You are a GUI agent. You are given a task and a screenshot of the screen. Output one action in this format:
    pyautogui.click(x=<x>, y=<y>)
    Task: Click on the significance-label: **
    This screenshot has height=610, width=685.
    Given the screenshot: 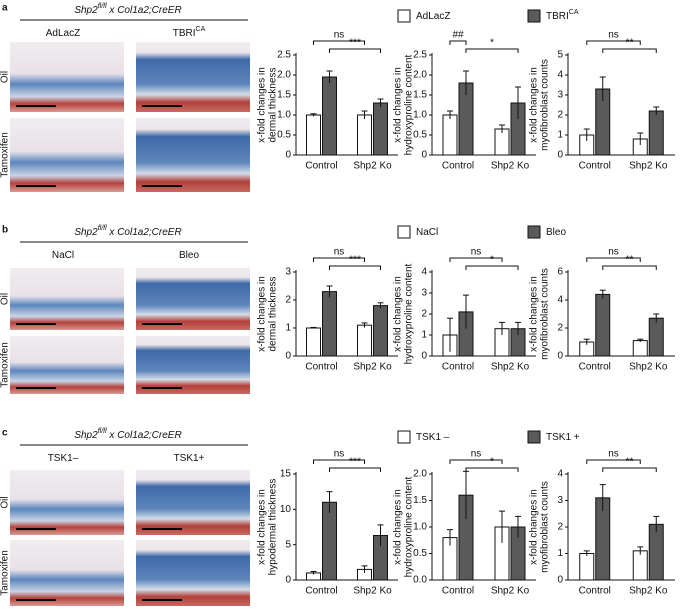 What is the action you would take?
    pyautogui.click(x=630, y=43)
    